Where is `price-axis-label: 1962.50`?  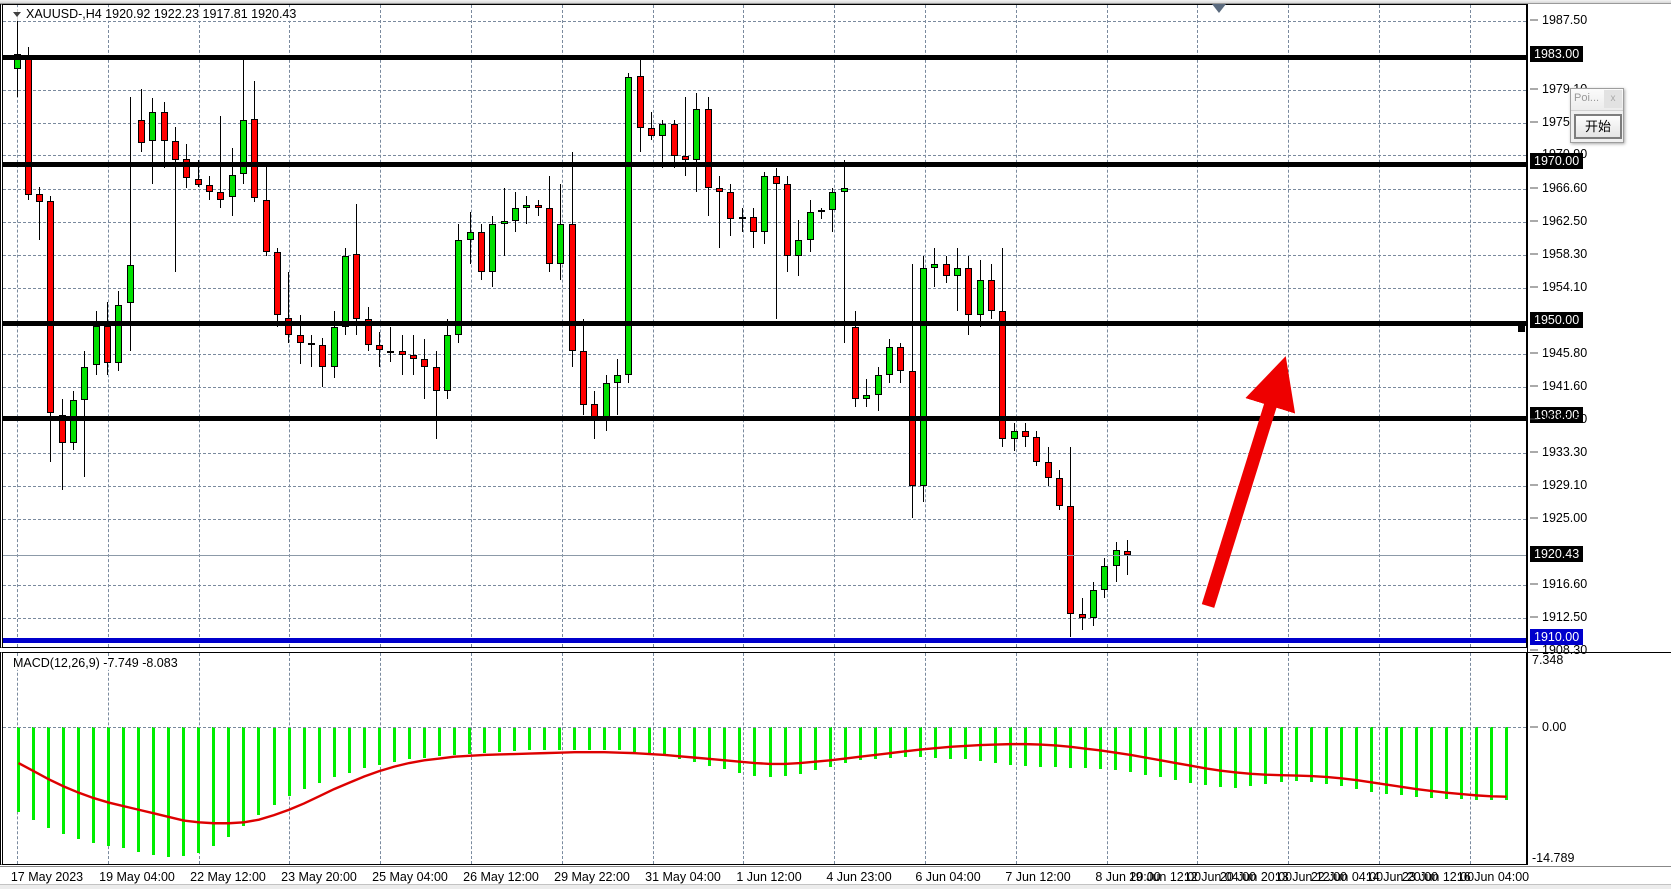
price-axis-label: 1962.50 is located at coordinates (1565, 221).